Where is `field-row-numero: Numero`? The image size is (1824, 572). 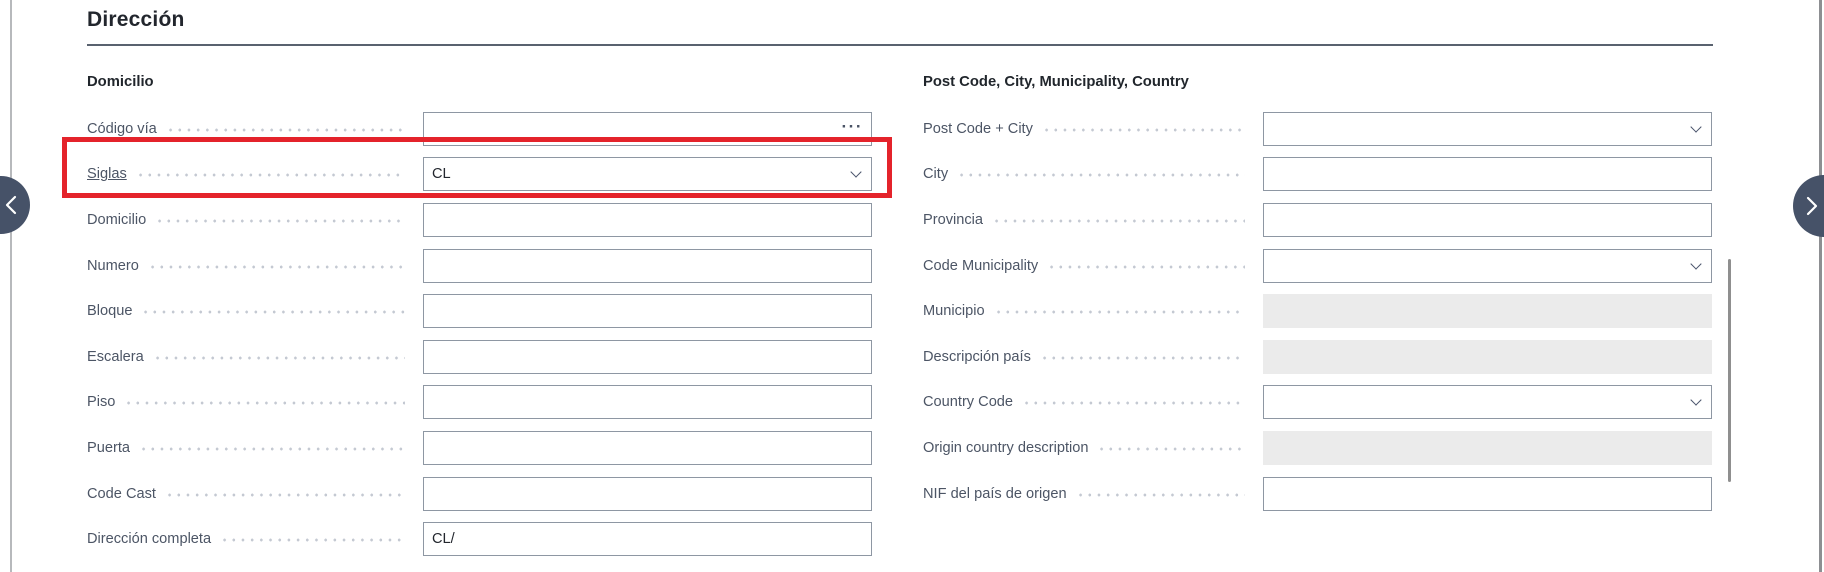 field-row-numero: Numero is located at coordinates (482, 266).